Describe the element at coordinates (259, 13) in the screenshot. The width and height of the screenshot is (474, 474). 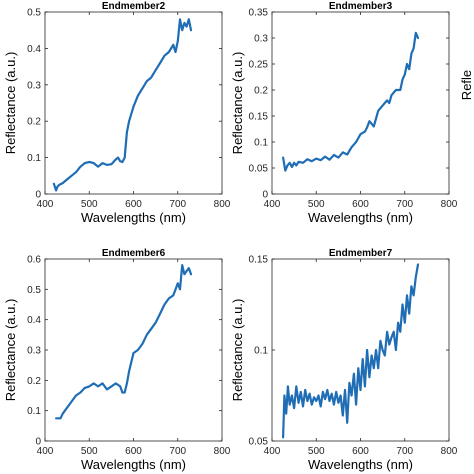
I see `y-tick-label: 0.35` at that location.